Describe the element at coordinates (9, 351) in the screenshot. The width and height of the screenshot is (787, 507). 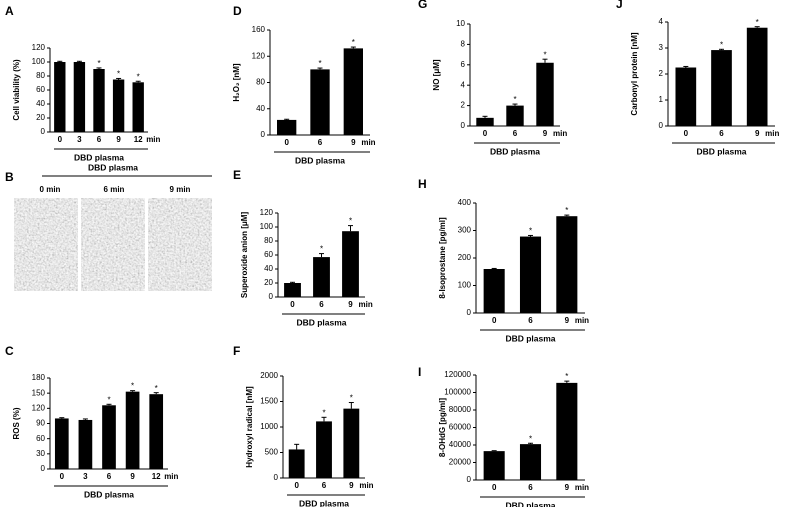
I see `panel-letter: C` at that location.